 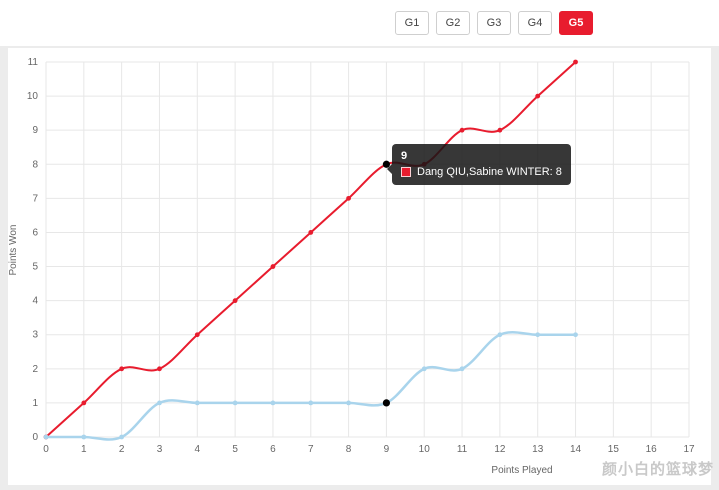 I want to click on x-tick-label: 11, so click(x=462, y=449).